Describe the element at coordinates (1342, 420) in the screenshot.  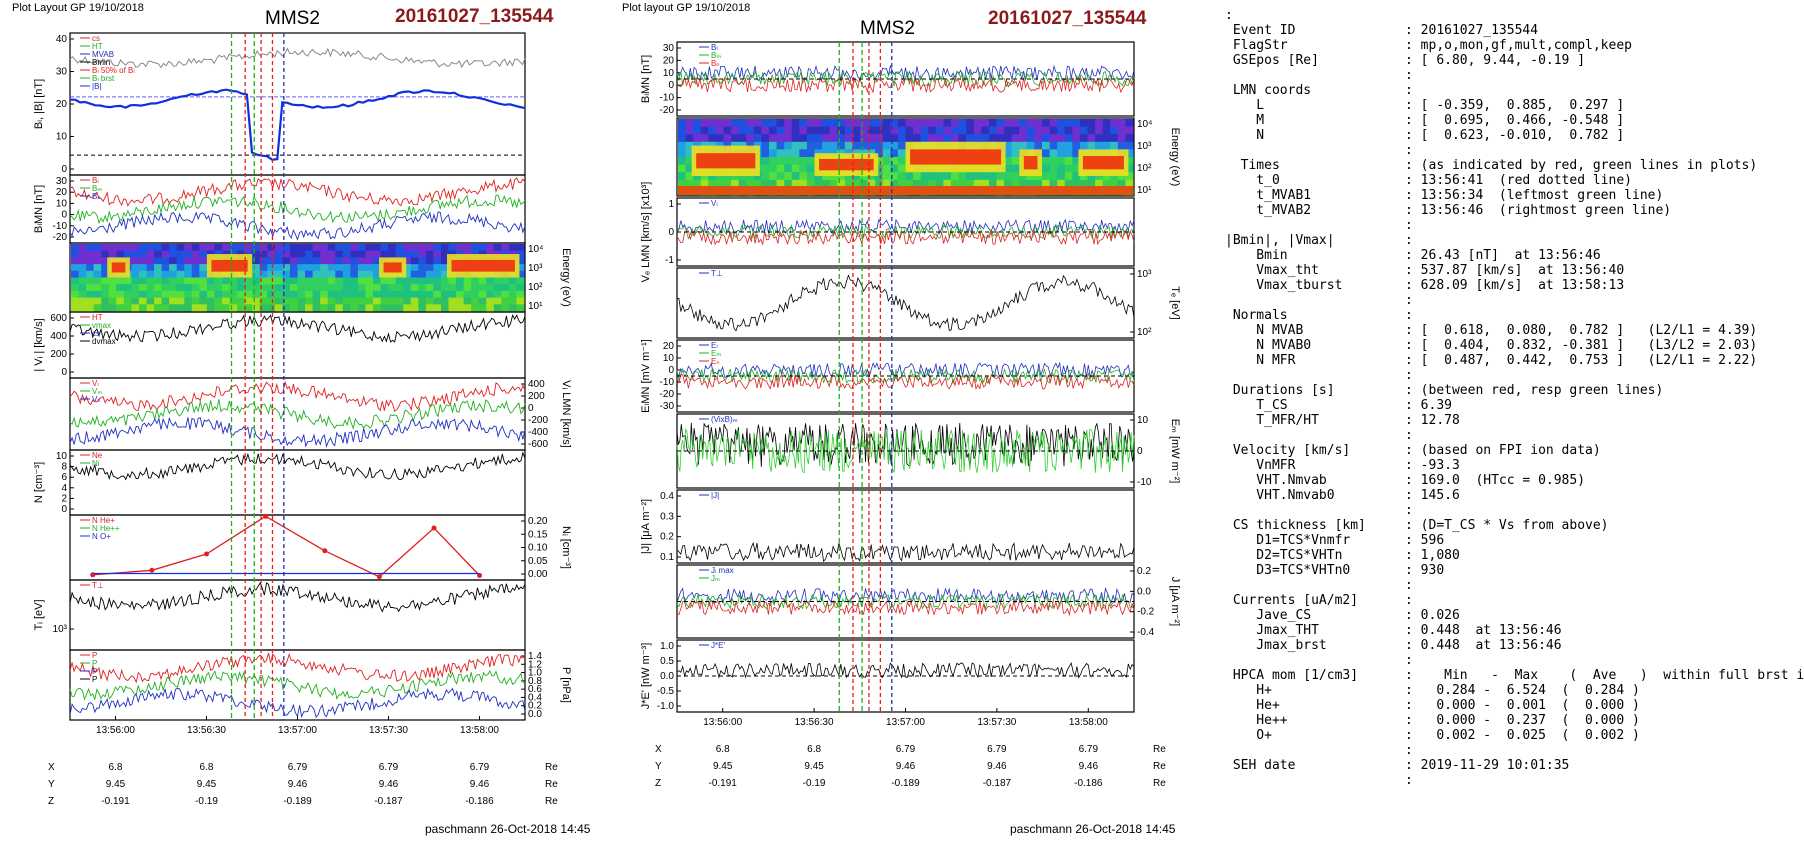
I see `info-line: T_MFR/HT : 12.78` at that location.